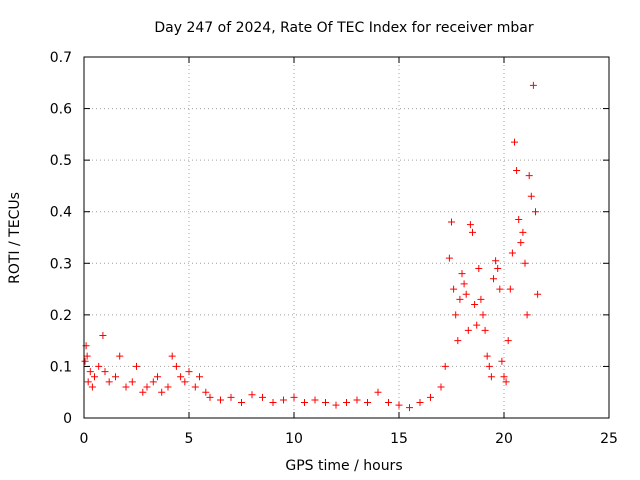 This screenshot has height=480, width=640. Describe the element at coordinates (61, 58) in the screenshot. I see `y-tick-label: 0.7` at that location.